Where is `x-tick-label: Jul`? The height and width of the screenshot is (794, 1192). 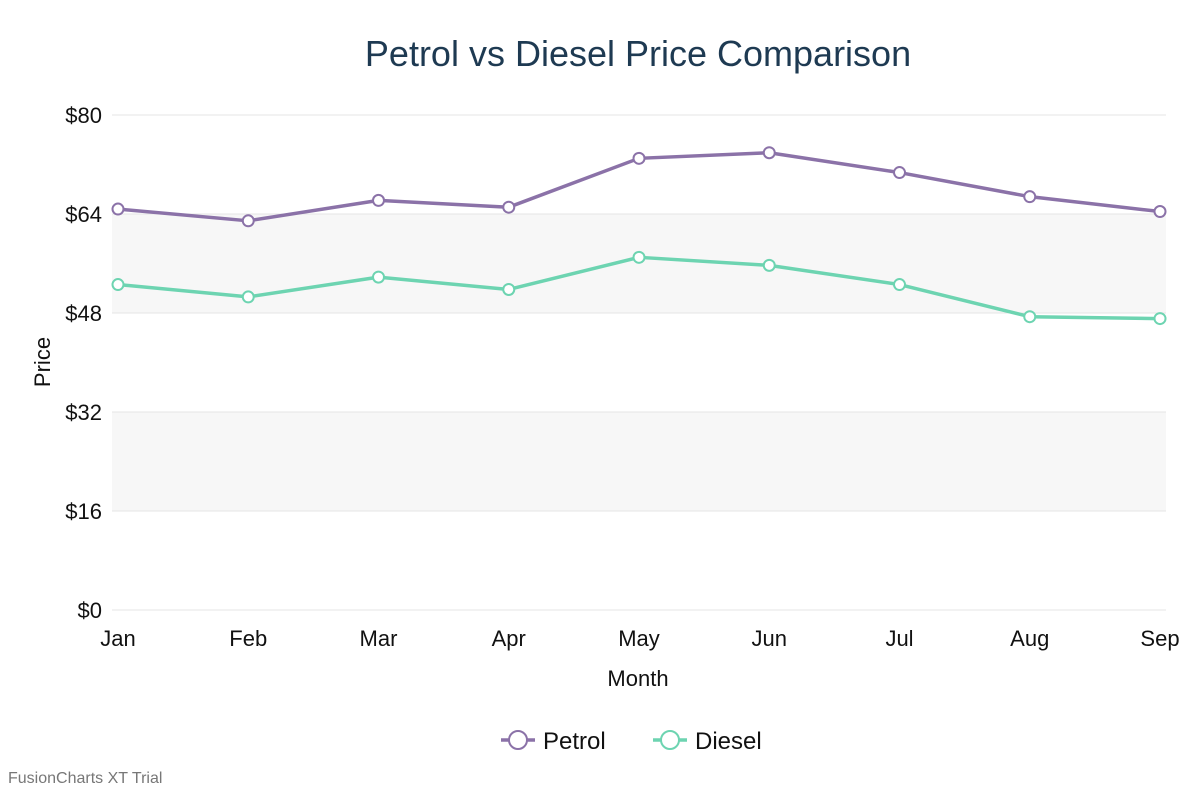 x-tick-label: Jul is located at coordinates (899, 638).